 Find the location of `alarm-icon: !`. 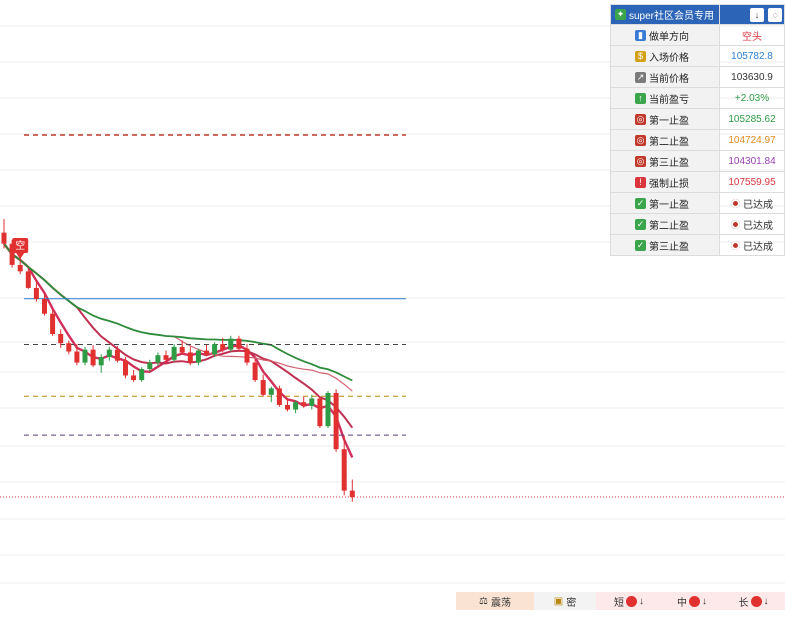

alarm-icon: ! is located at coordinates (640, 182).